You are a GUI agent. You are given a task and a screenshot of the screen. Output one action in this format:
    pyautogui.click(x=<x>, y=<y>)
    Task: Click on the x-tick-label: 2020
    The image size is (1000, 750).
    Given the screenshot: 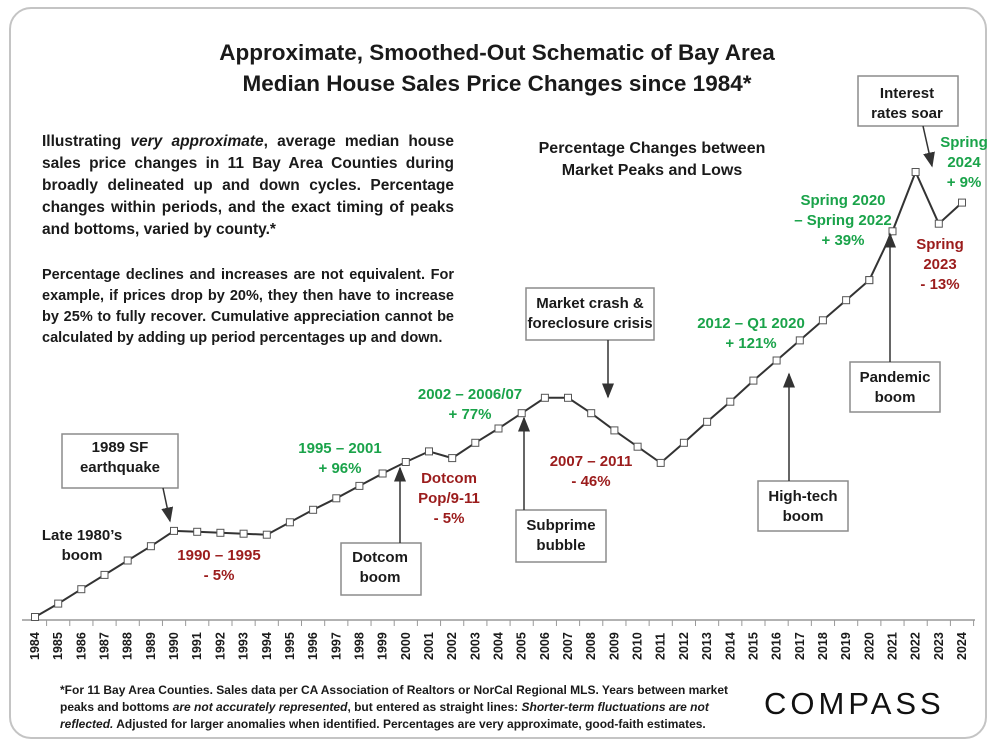 What is the action you would take?
    pyautogui.click(x=869, y=646)
    